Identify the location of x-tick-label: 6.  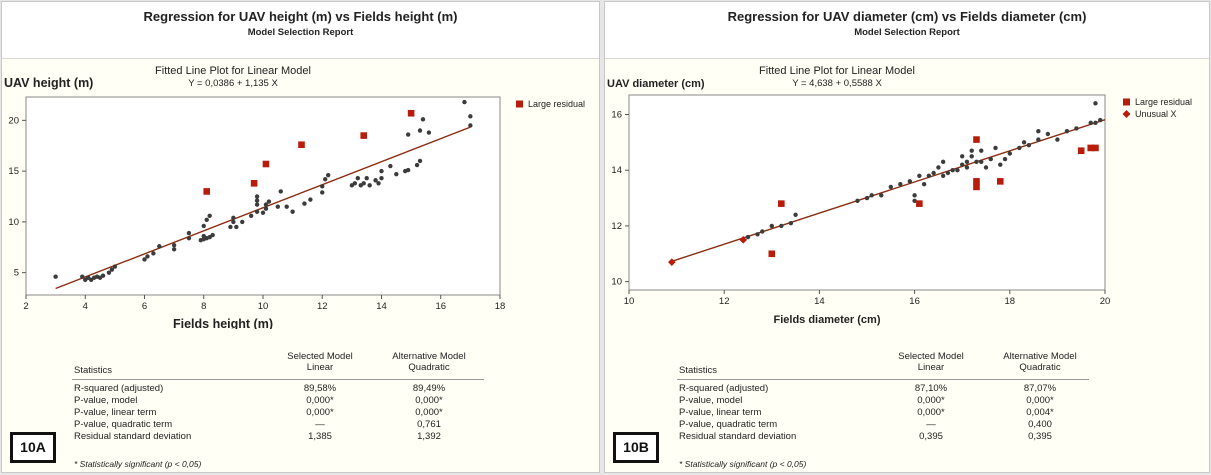
(144, 306).